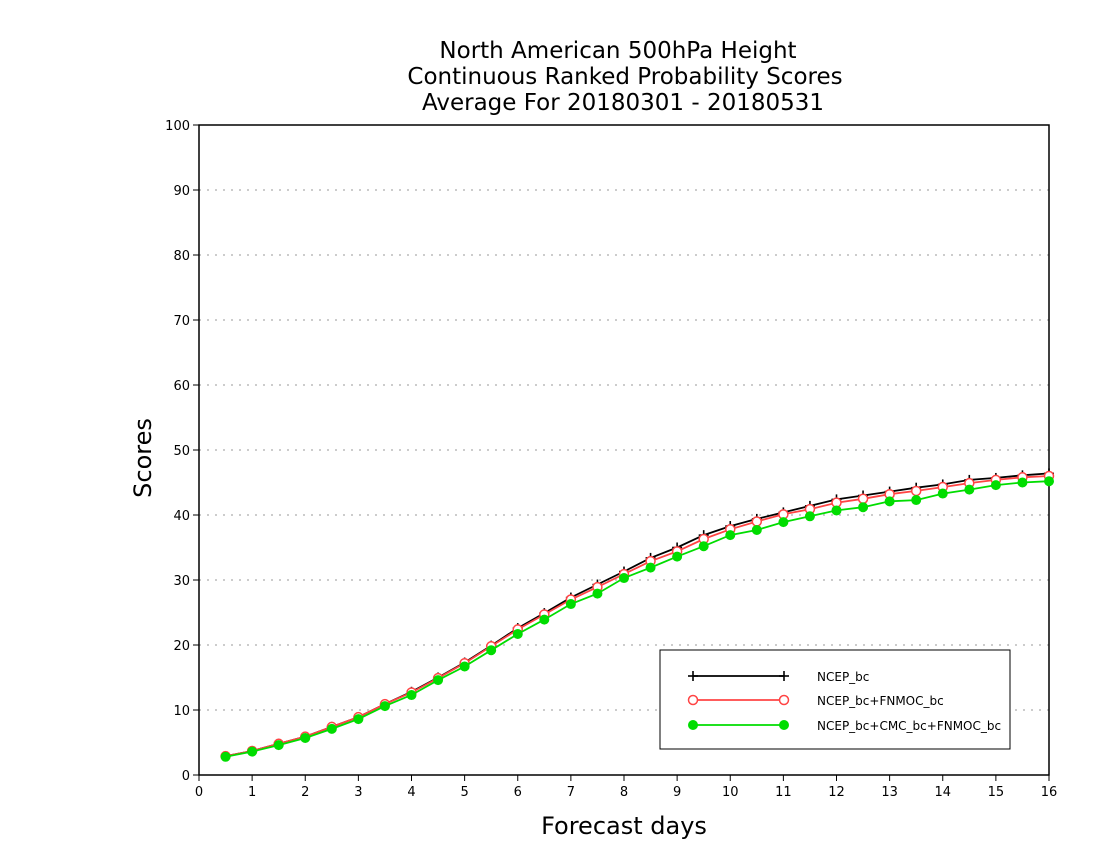 Image resolution: width=1100 pixels, height=850 pixels. What do you see at coordinates (784, 725) in the screenshot?
I see `legend-entry-3-marker` at bounding box center [784, 725].